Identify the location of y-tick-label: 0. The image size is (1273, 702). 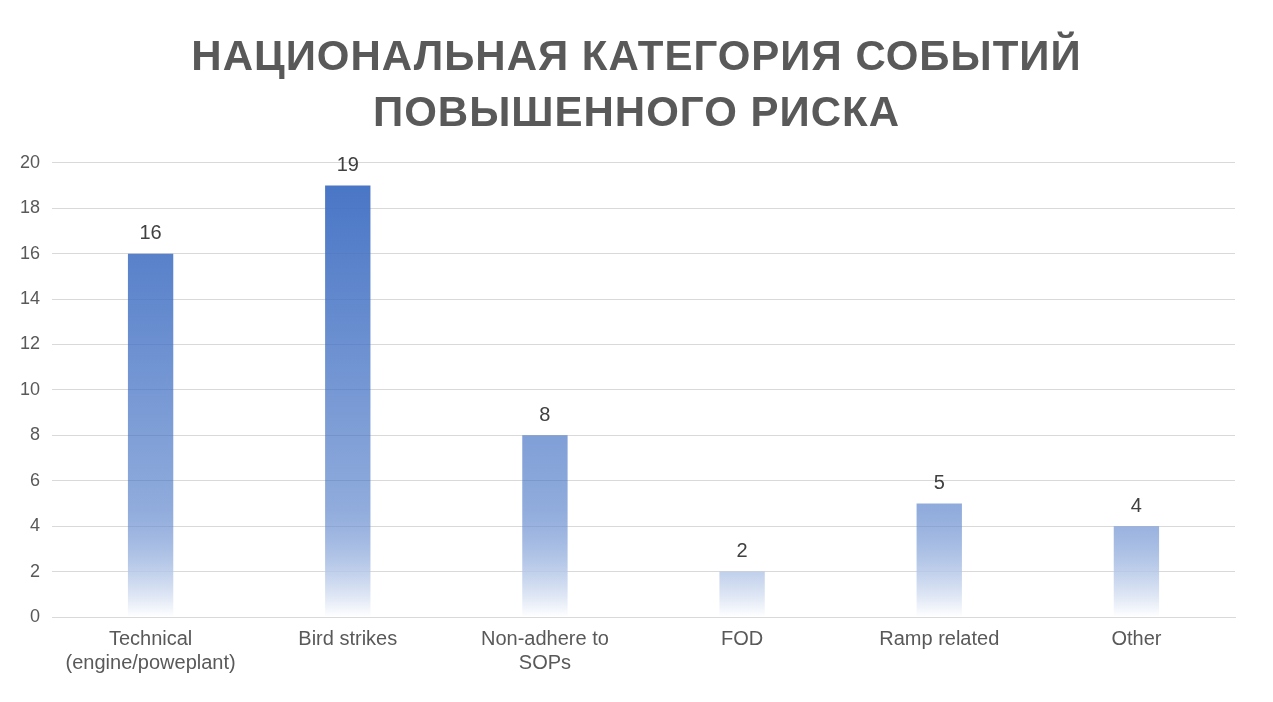
(35, 615).